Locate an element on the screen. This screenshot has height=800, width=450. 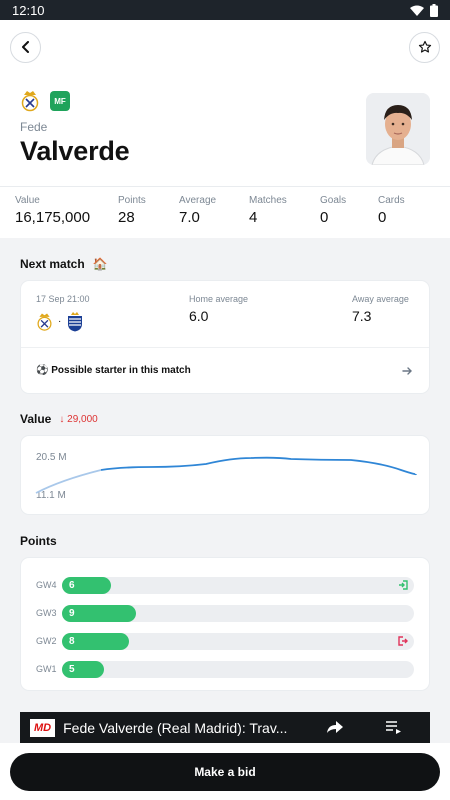
points-bar: 8 is located at coordinates (95, 641).